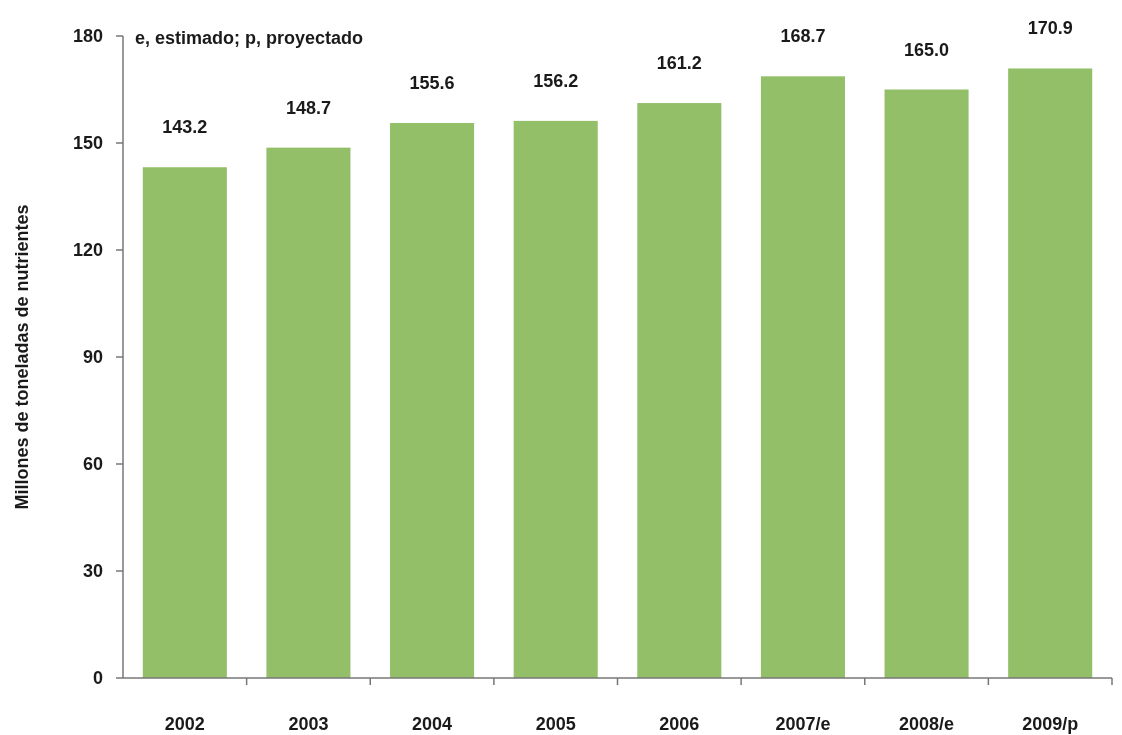 The width and height of the screenshot is (1122, 735). Describe the element at coordinates (87, 250) in the screenshot. I see `y-tick-label: 120` at that location.